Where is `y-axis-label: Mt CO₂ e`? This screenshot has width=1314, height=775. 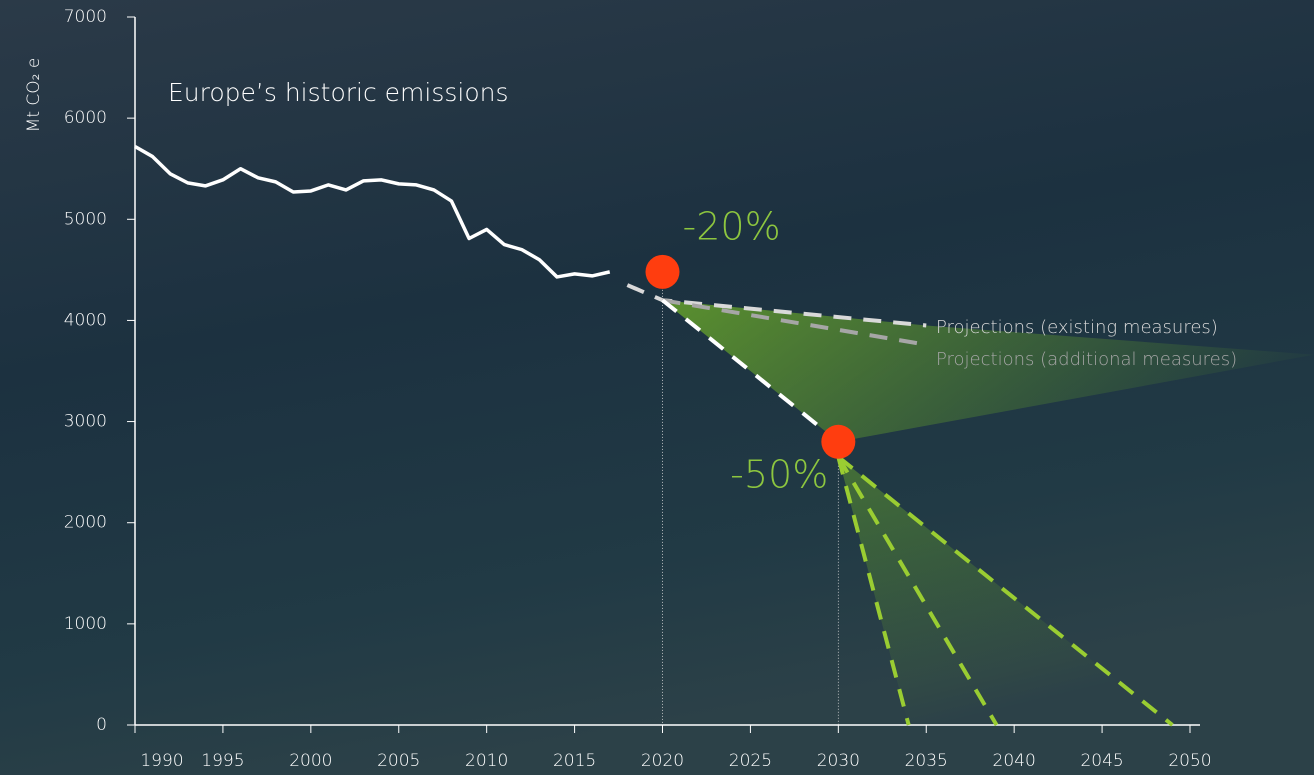 y-axis-label: Mt CO₂ e is located at coordinates (34, 95).